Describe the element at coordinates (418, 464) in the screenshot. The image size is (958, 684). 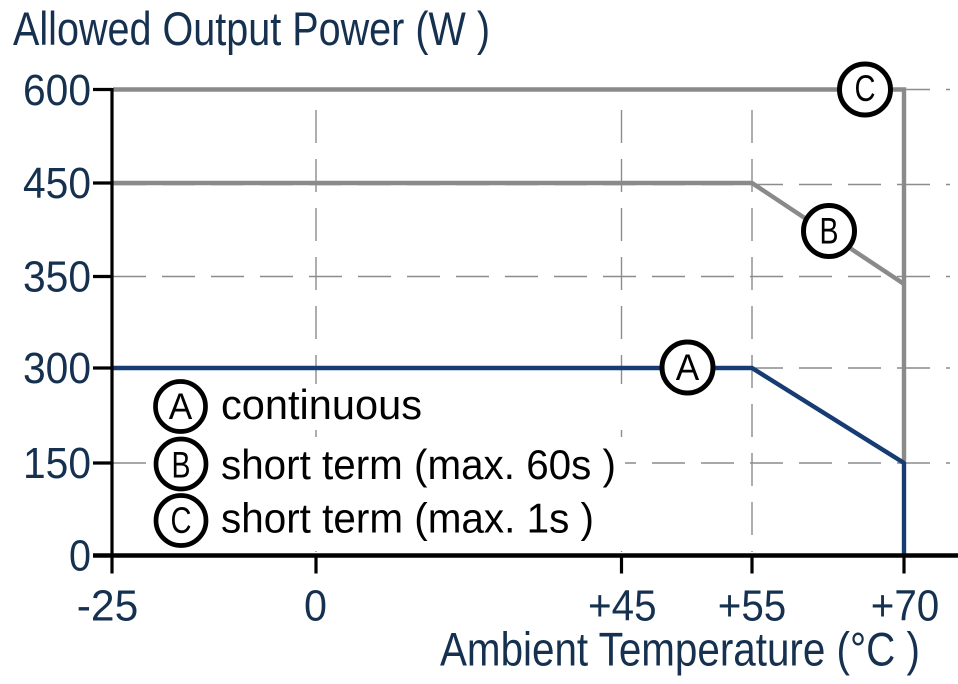
I see `svg-text: short term (max. 60s )` at that location.